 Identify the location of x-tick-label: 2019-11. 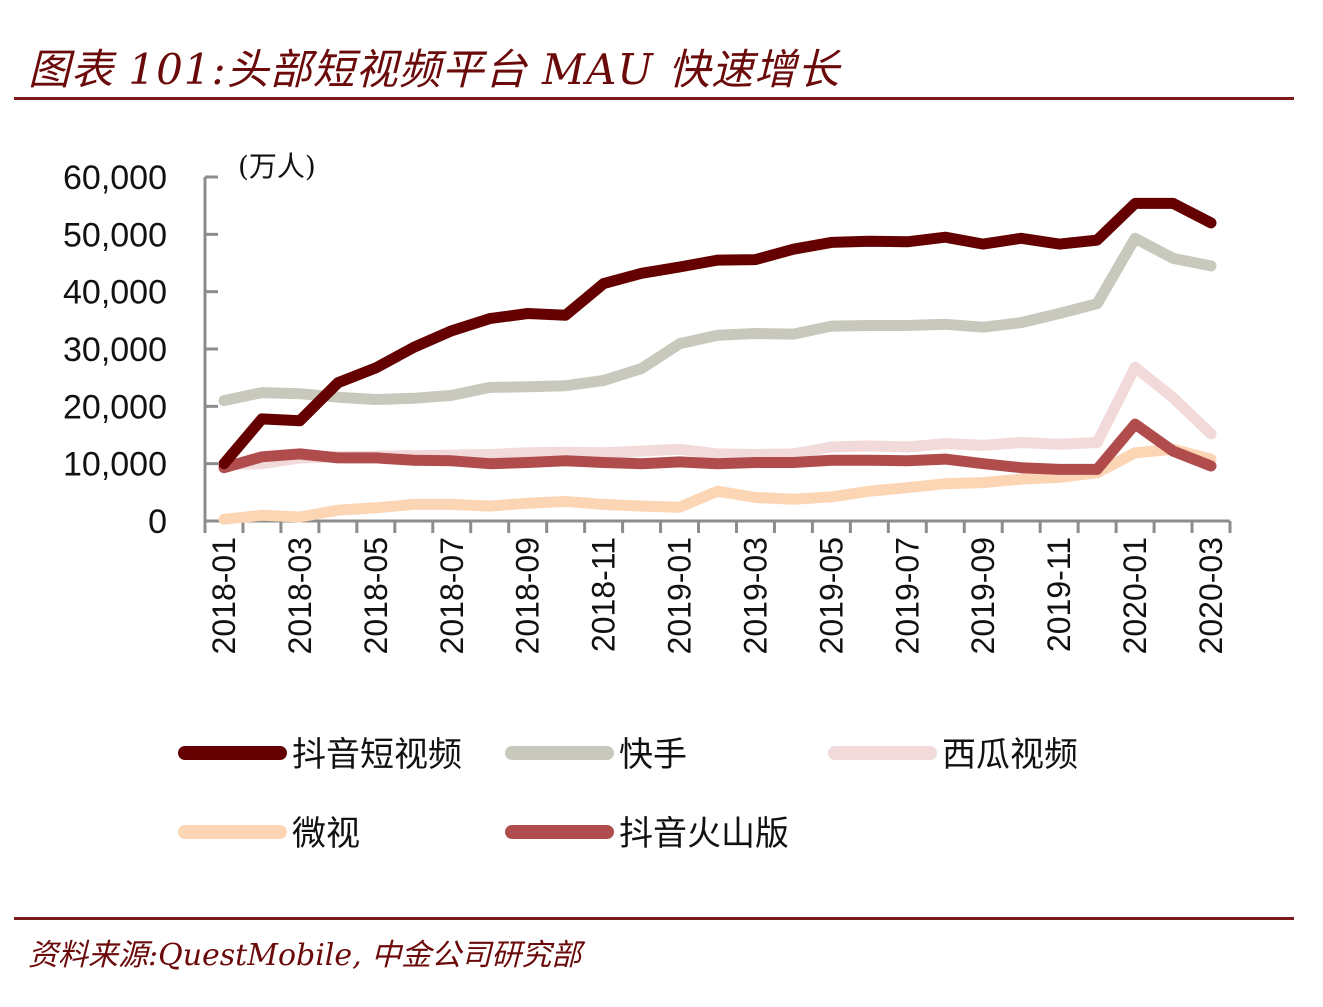
(1059, 594).